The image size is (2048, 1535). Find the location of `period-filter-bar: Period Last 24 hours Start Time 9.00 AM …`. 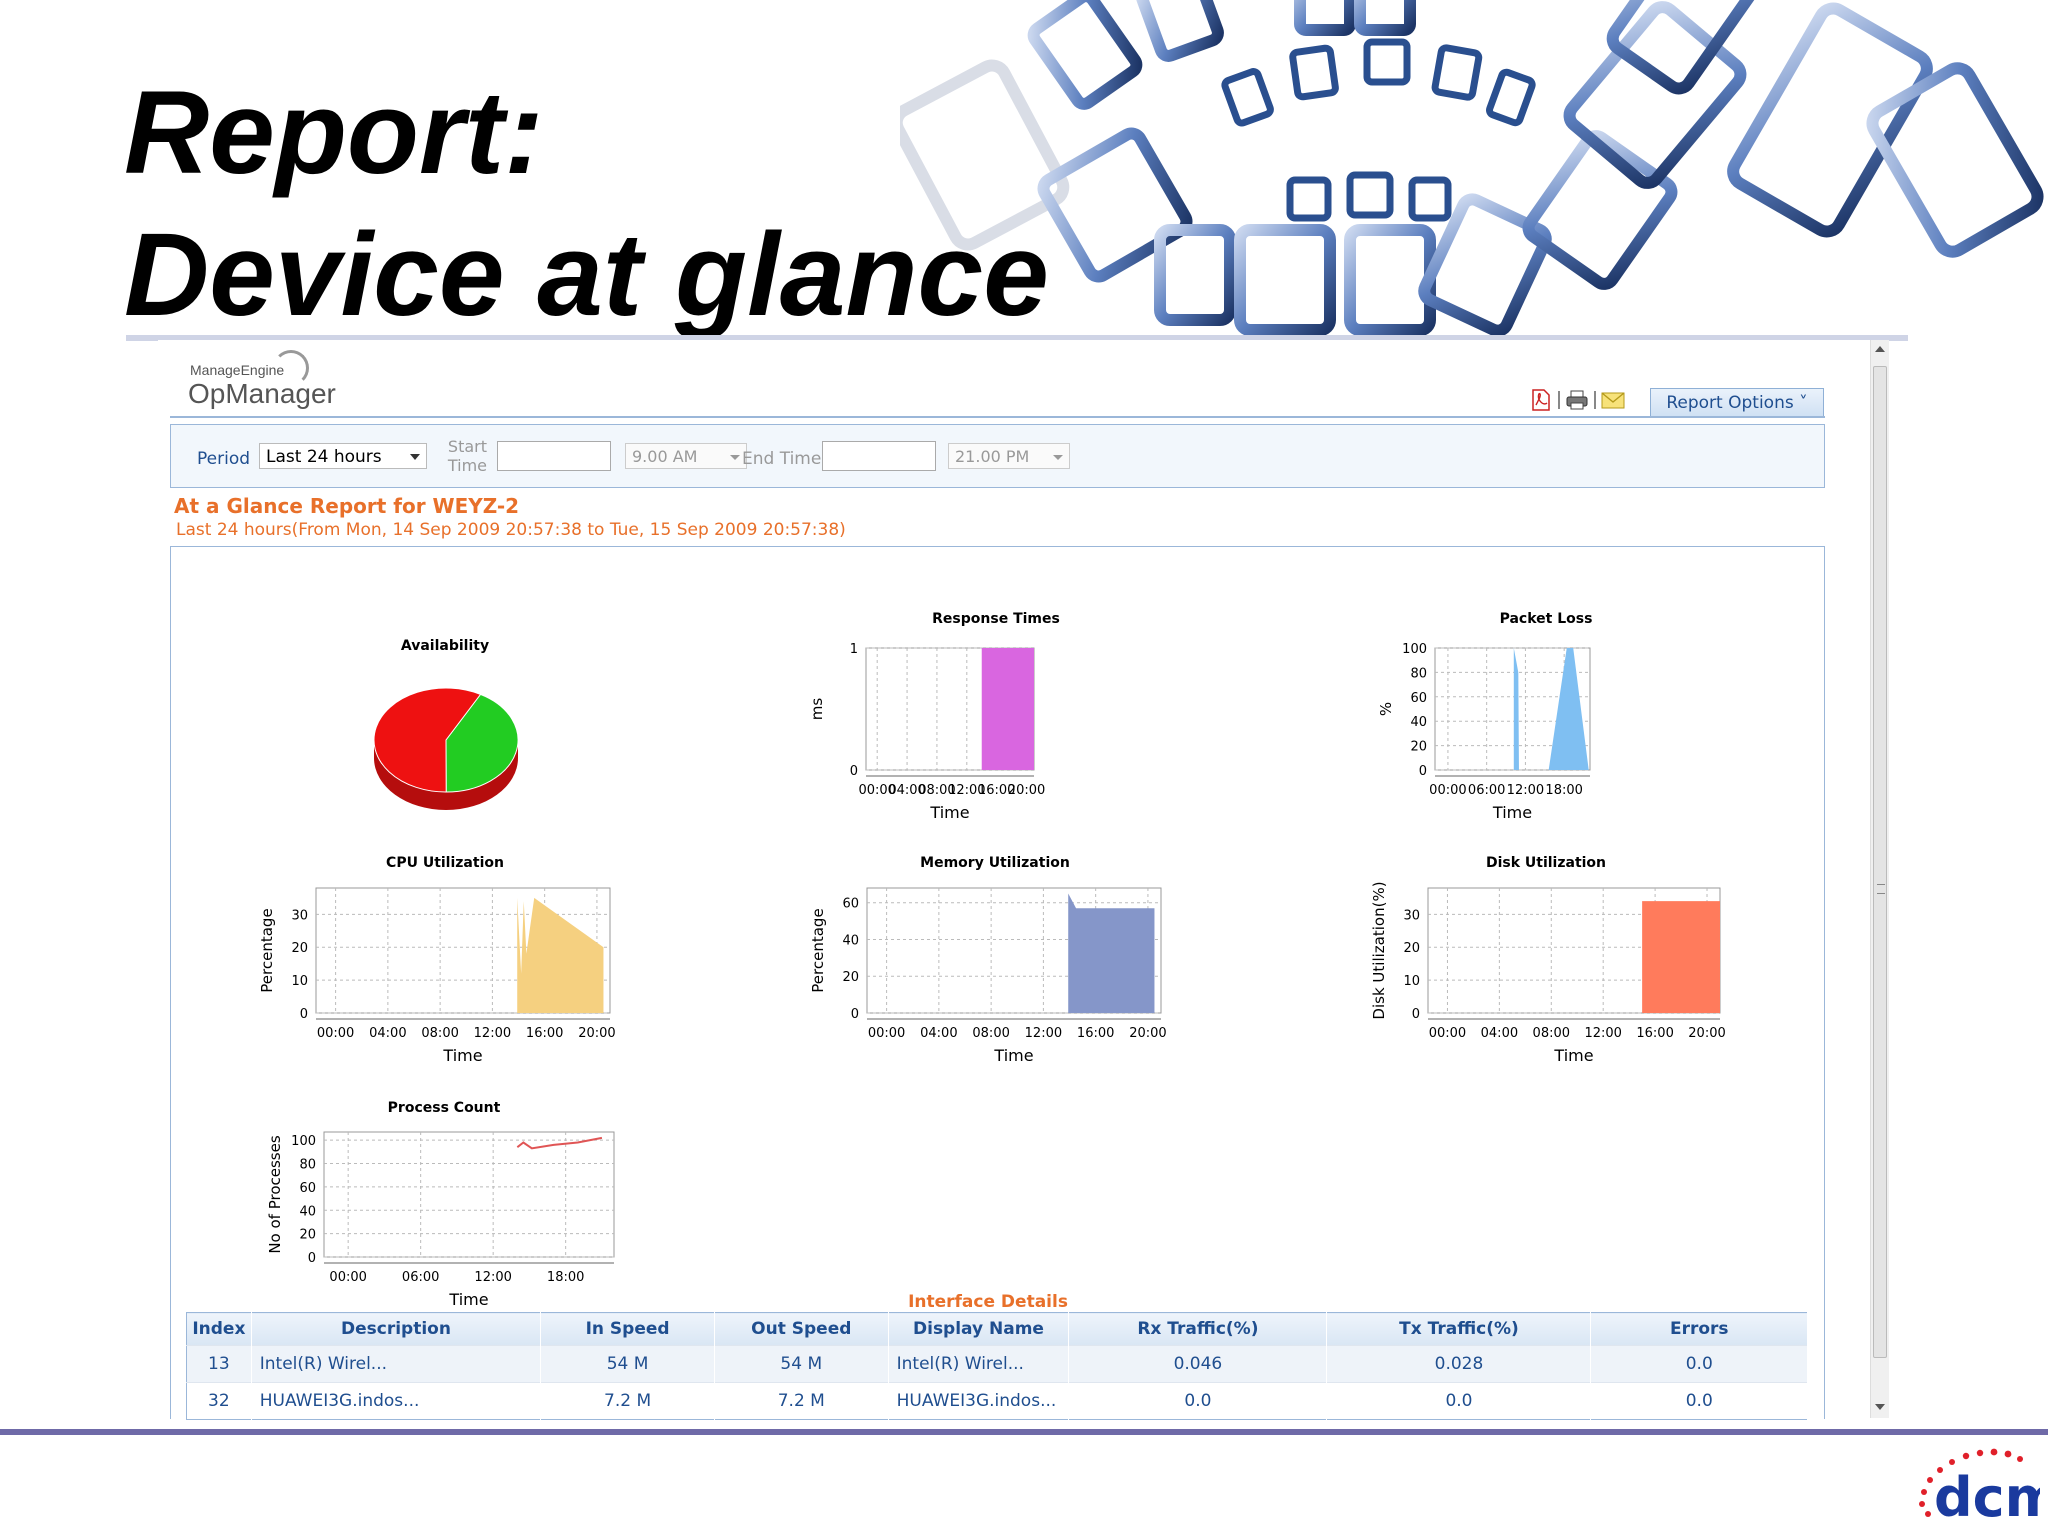

period-filter-bar: Period Last 24 hours Start Time 9.00 AM … is located at coordinates (997, 456).